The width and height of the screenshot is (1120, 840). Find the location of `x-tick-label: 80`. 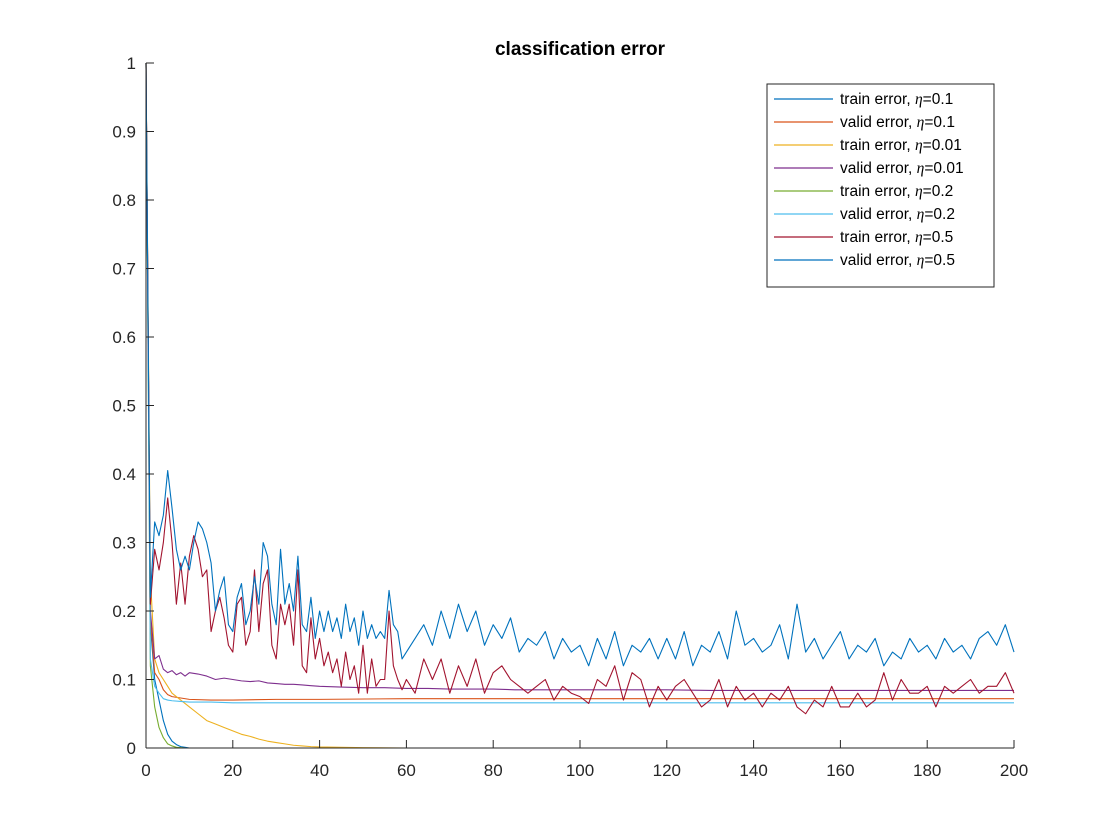

x-tick-label: 80 is located at coordinates (493, 770).